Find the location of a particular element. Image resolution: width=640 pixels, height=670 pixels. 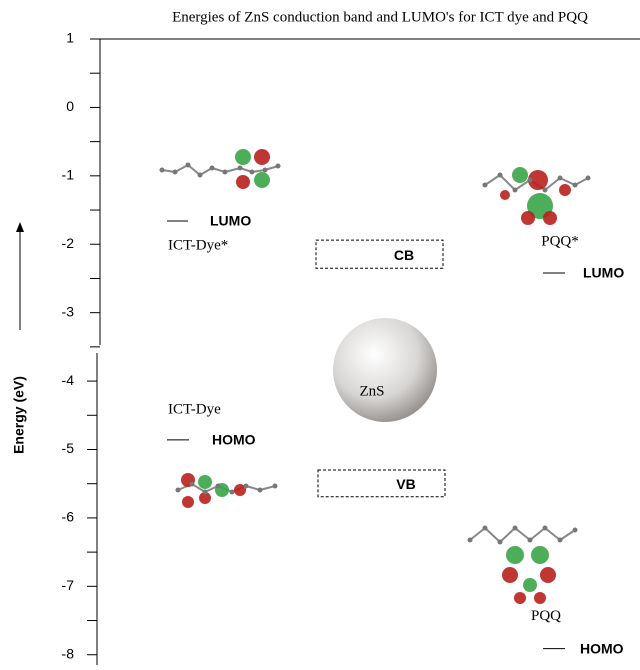

y-tick-label: 0 is located at coordinates (70, 106).